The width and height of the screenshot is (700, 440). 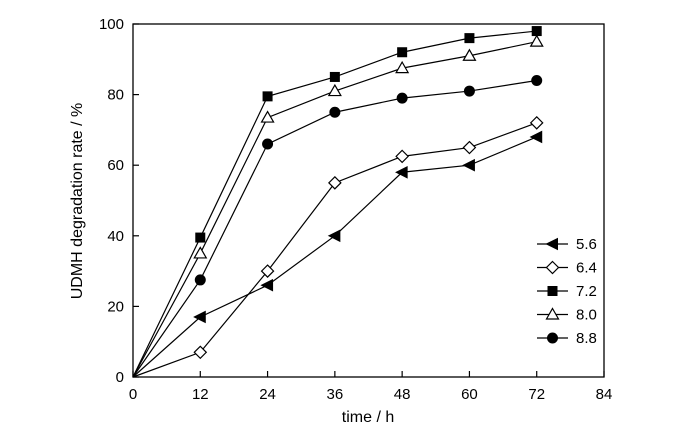 What do you see at coordinates (111, 24) in the screenshot?
I see `y-tick-label: 100` at bounding box center [111, 24].